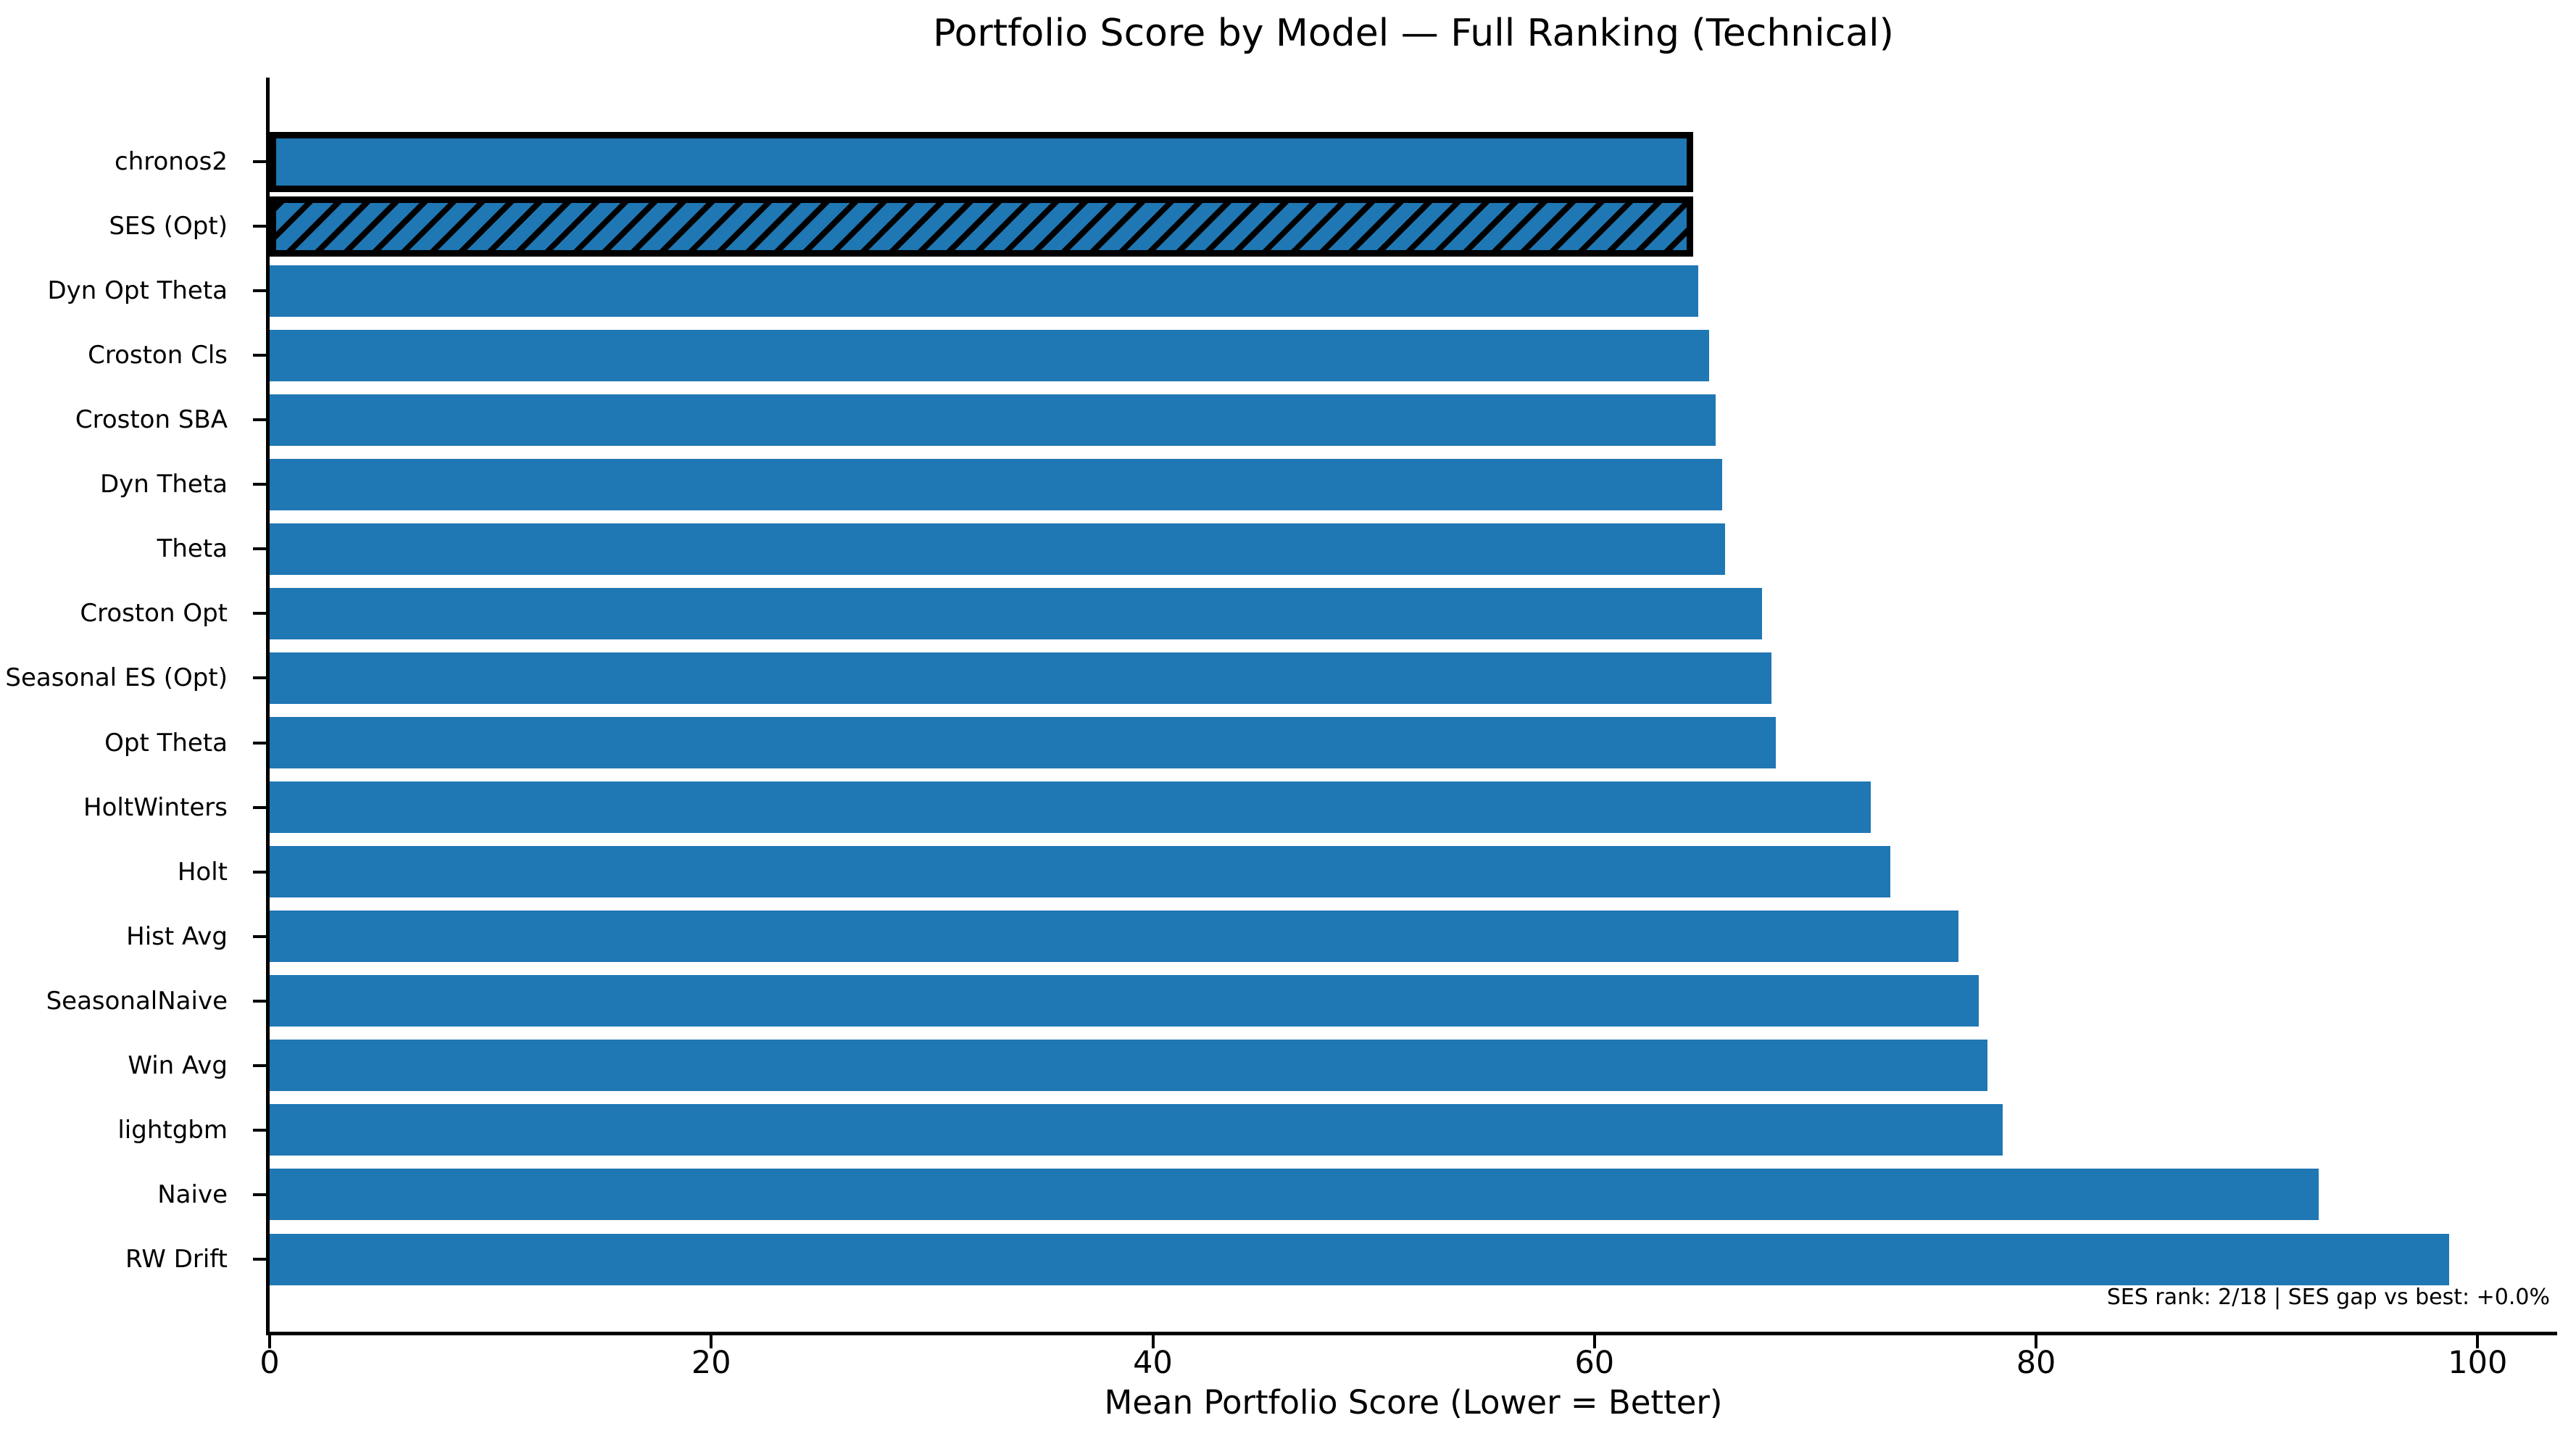 The width and height of the screenshot is (2576, 1439). Describe the element at coordinates (1128, 1066) in the screenshot. I see `bar-win-avg` at that location.